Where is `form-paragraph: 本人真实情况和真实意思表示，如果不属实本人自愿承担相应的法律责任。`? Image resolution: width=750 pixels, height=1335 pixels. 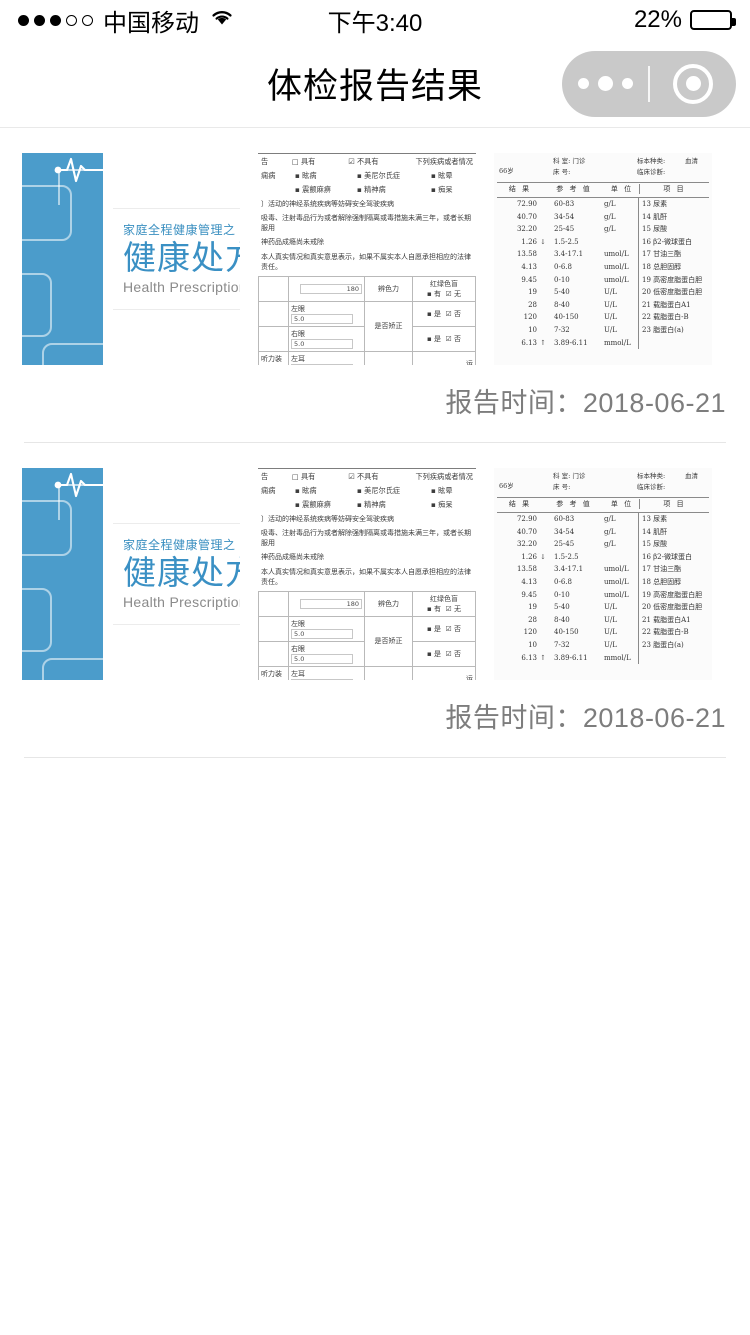
form-paragraph: 本人真实情况和真实意思表示，如果不属实本人自愿承担相应的法律责任。 is located at coordinates (366, 261).